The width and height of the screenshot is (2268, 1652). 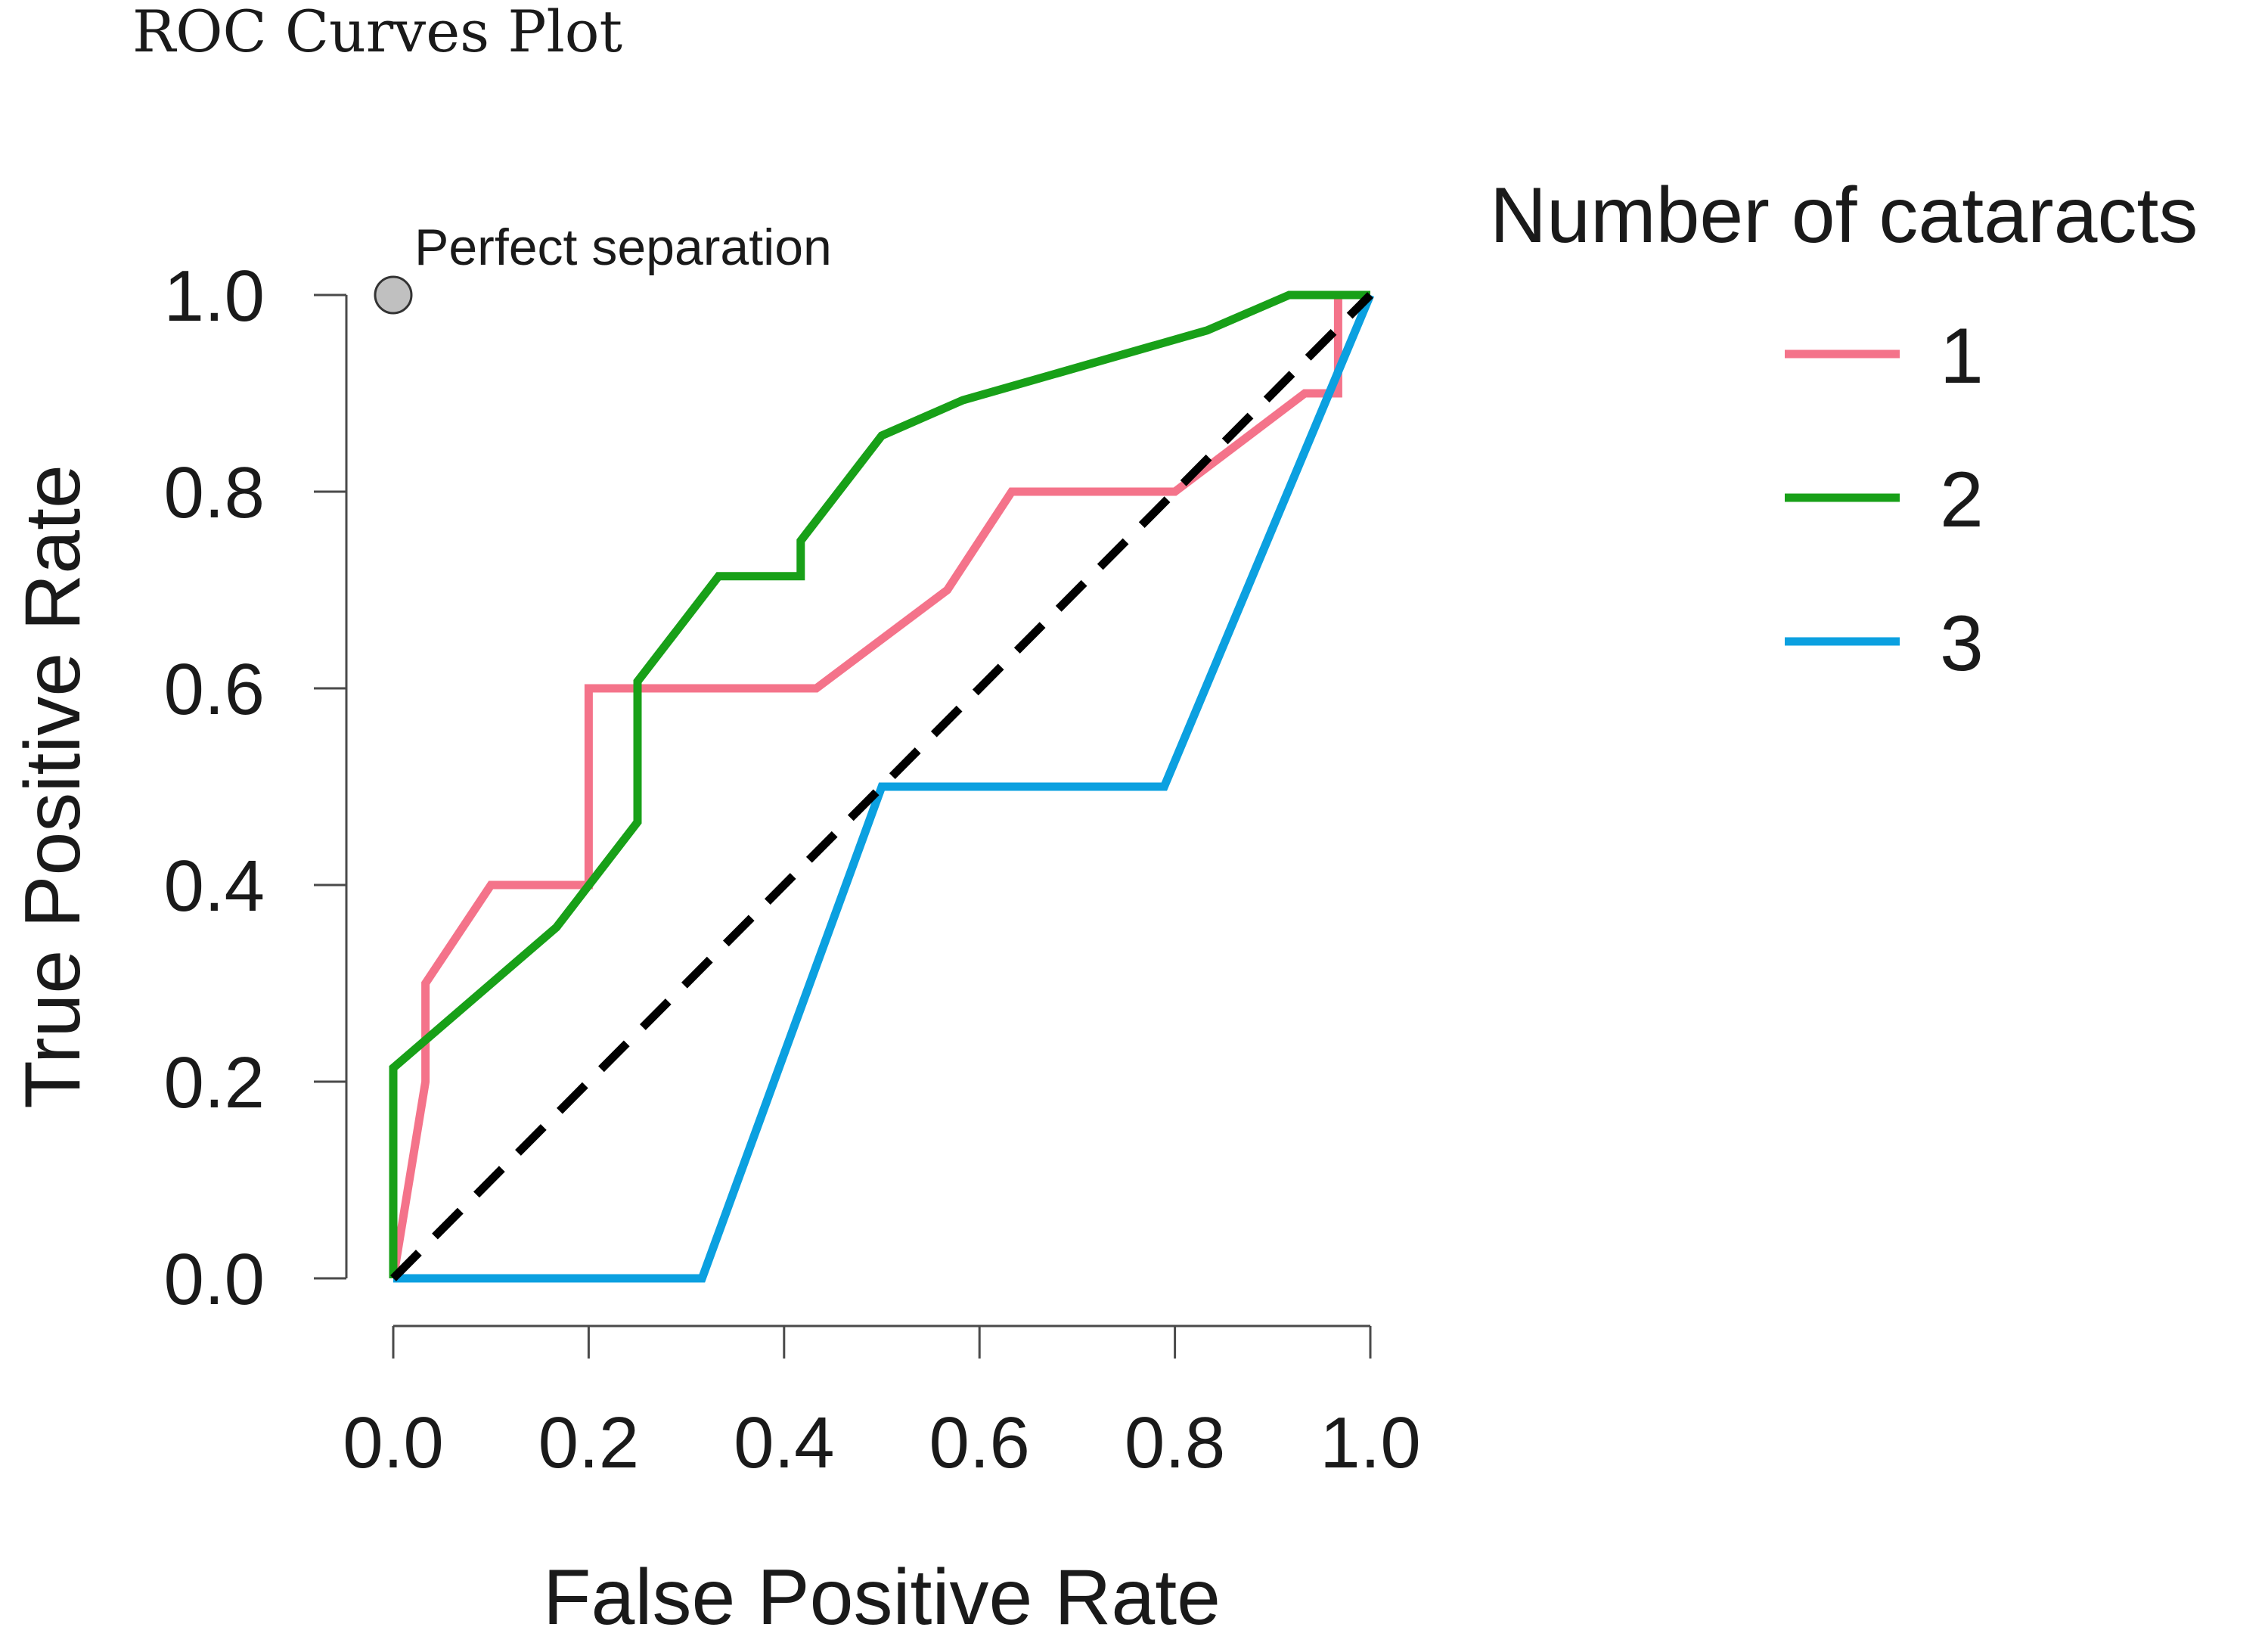 I want to click on y-axis-label: True Positive Rate, so click(x=53, y=786).